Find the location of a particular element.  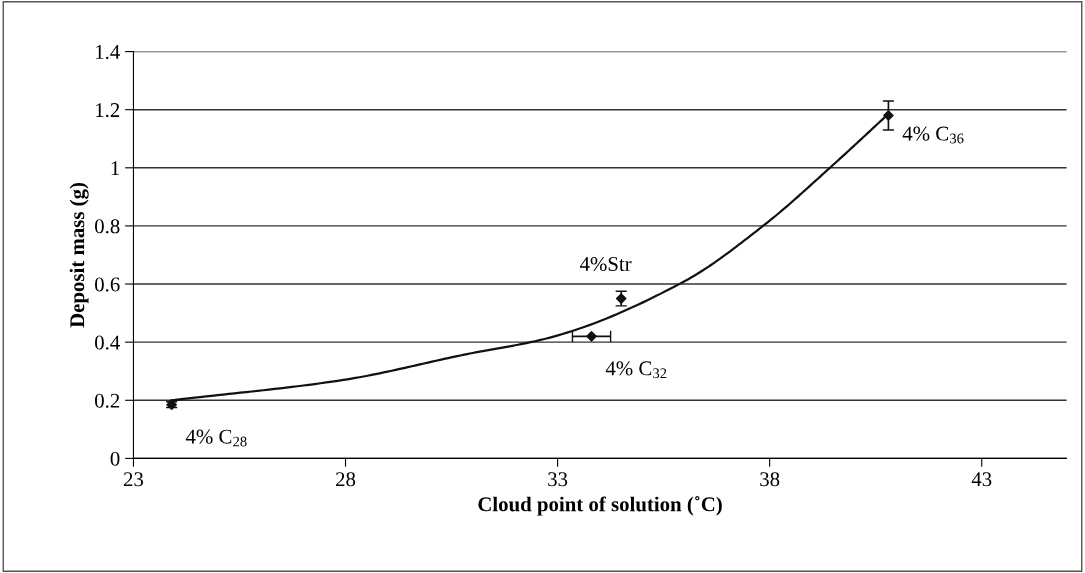

x-tick-label: 23 is located at coordinates (133, 479).